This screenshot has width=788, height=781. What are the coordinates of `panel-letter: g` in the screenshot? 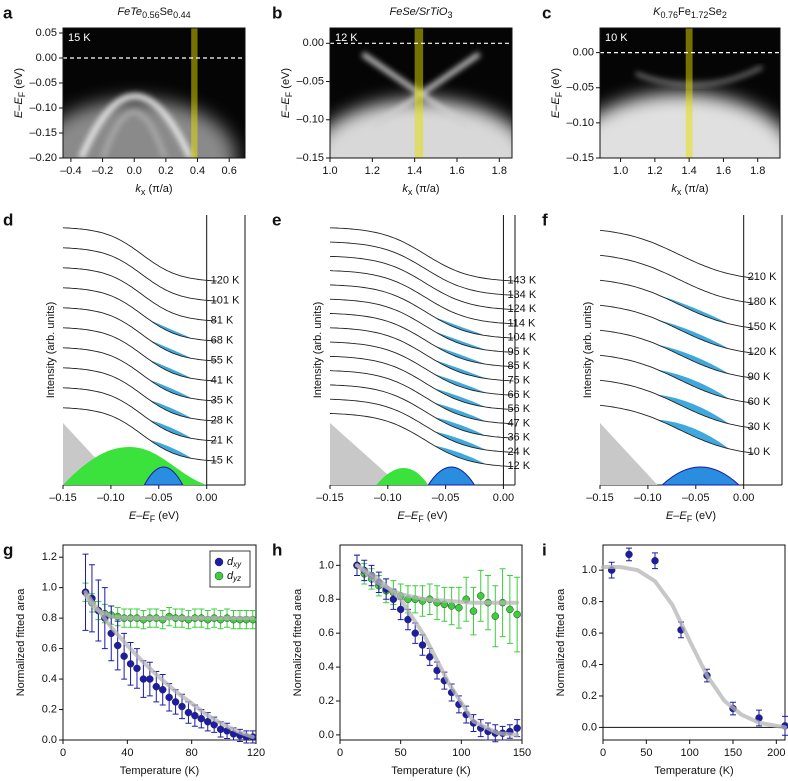 It's located at (8, 549).